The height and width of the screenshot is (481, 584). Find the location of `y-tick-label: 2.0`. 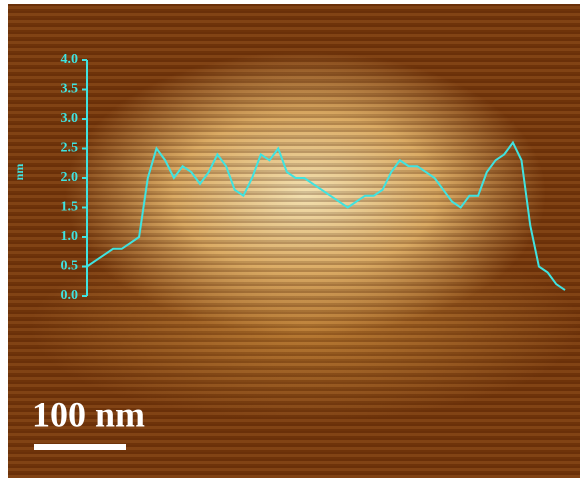

y-tick-label: 2.0 is located at coordinates (70, 177).